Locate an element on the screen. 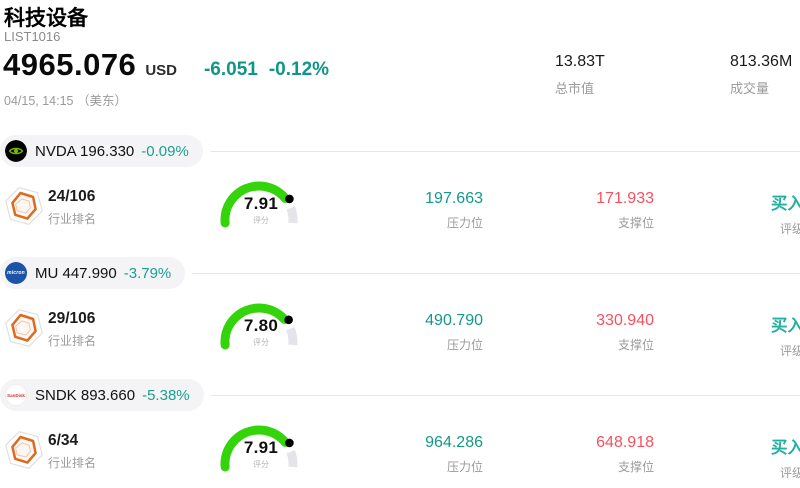  resistance-column: 490.790 压力位 is located at coordinates (418, 332).